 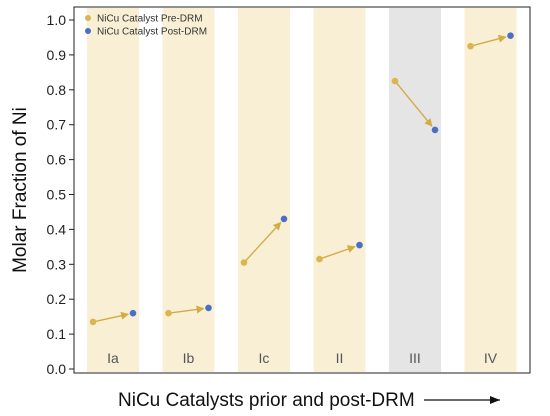 I want to click on band-ii, so click(x=339, y=190).